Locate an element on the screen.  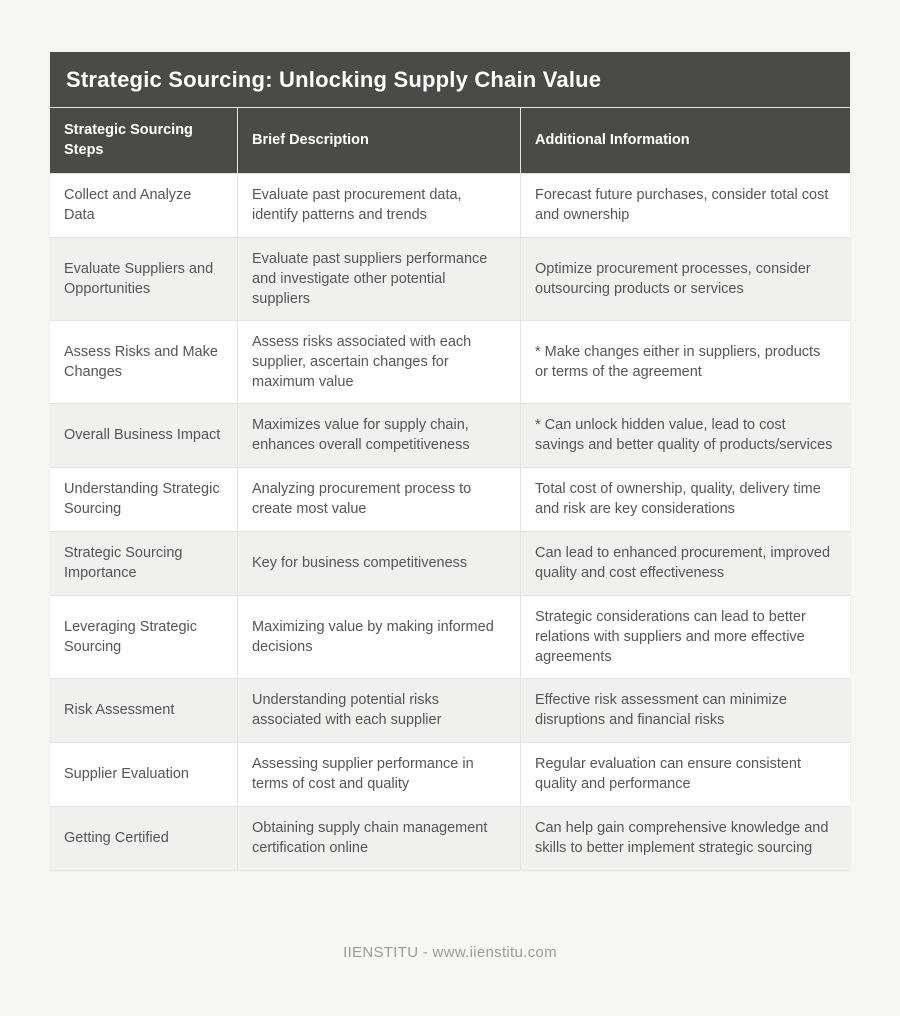
cell-step: Risk Assessment is located at coordinates (143, 709).